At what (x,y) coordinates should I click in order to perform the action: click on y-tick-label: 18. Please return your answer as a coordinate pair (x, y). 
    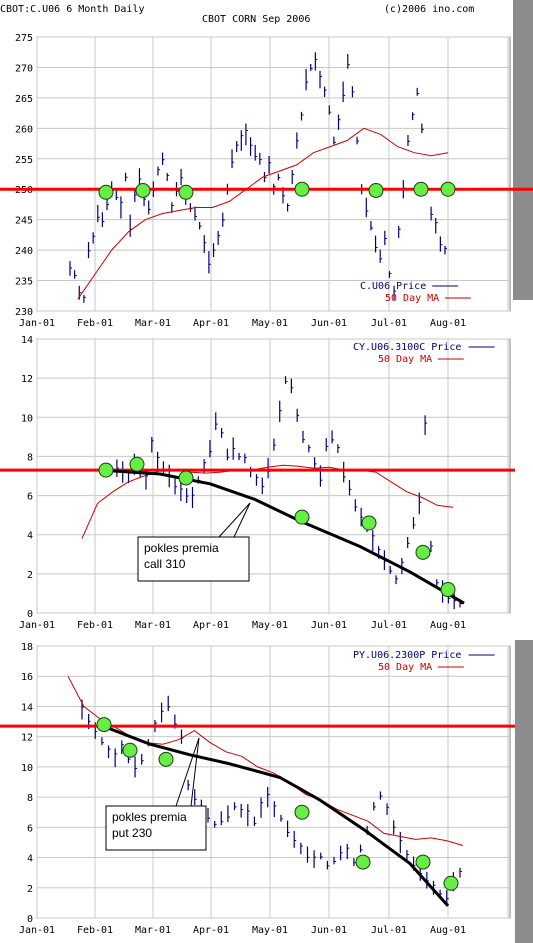
    Looking at the image, I should click on (27, 647).